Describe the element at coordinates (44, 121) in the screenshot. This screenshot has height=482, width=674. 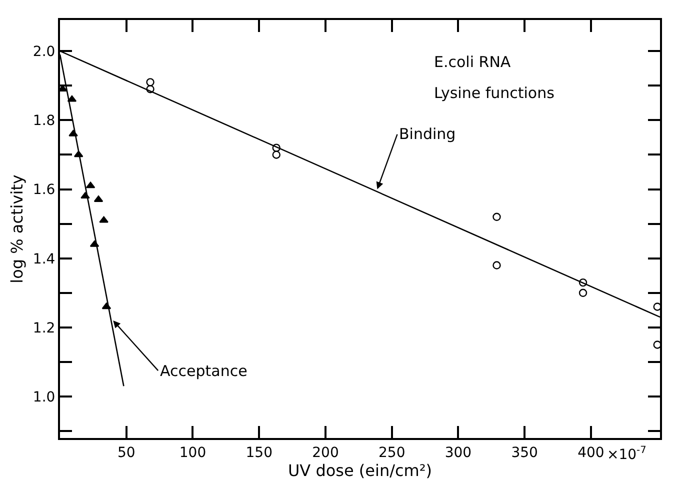
I see `y-tick-label: 1.8` at that location.